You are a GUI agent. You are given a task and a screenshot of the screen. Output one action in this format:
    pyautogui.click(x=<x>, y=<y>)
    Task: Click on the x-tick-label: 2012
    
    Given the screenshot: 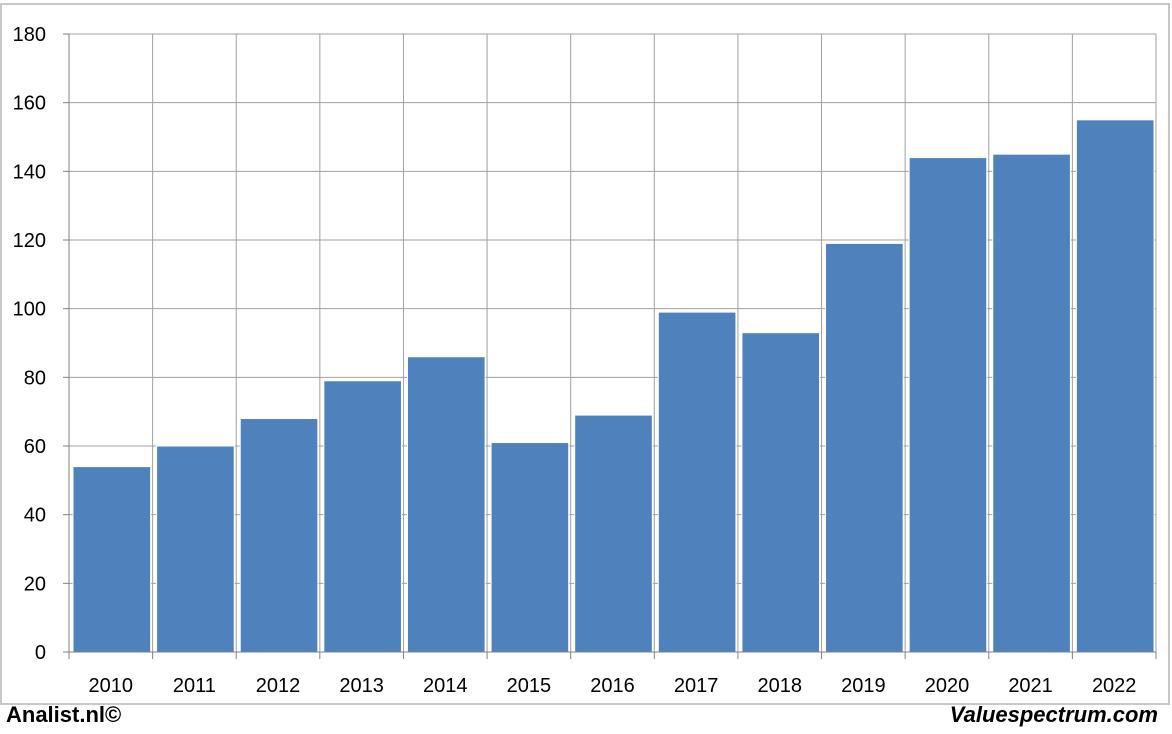 What is the action you would take?
    pyautogui.click(x=278, y=686)
    